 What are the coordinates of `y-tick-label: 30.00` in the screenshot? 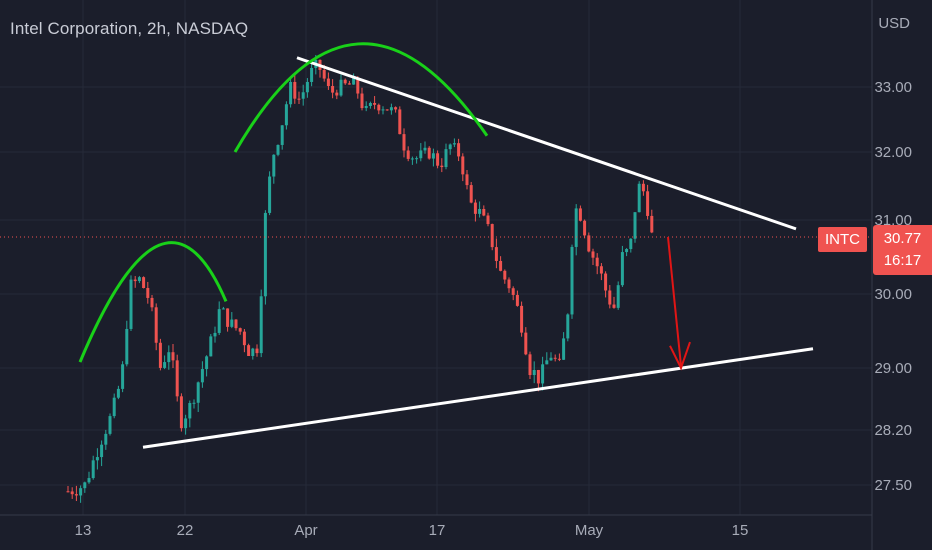 It's located at (893, 294).